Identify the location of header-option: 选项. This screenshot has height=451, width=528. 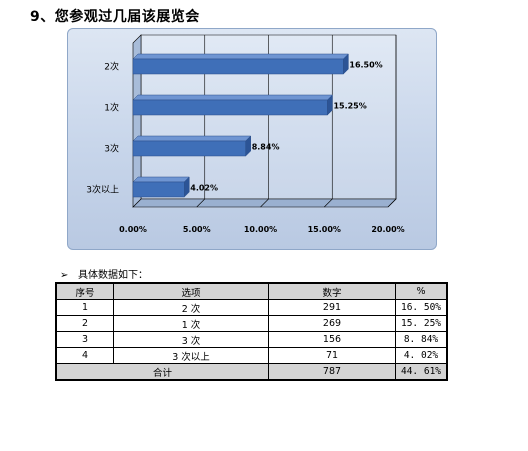
(191, 291).